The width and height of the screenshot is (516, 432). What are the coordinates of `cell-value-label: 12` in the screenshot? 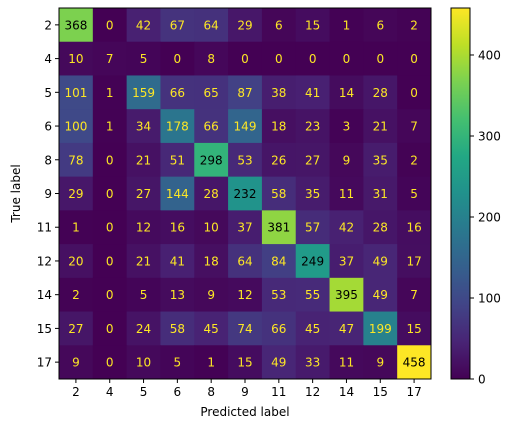 It's located at (244, 295).